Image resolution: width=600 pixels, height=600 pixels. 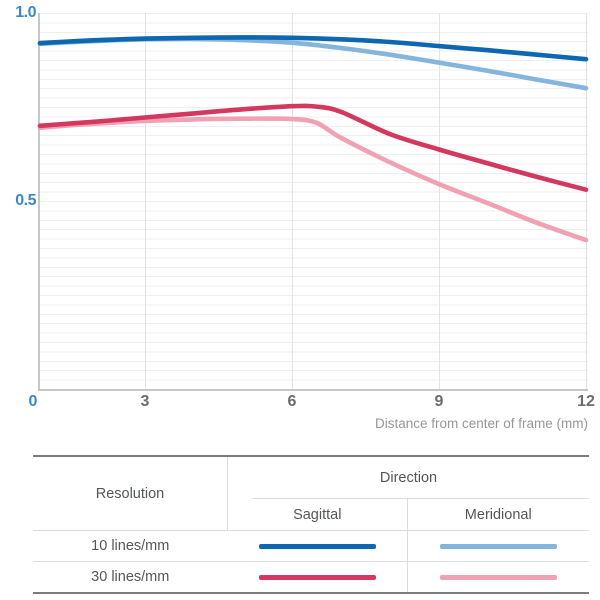 I want to click on line-swatch-10-sagittal, so click(x=317, y=546).